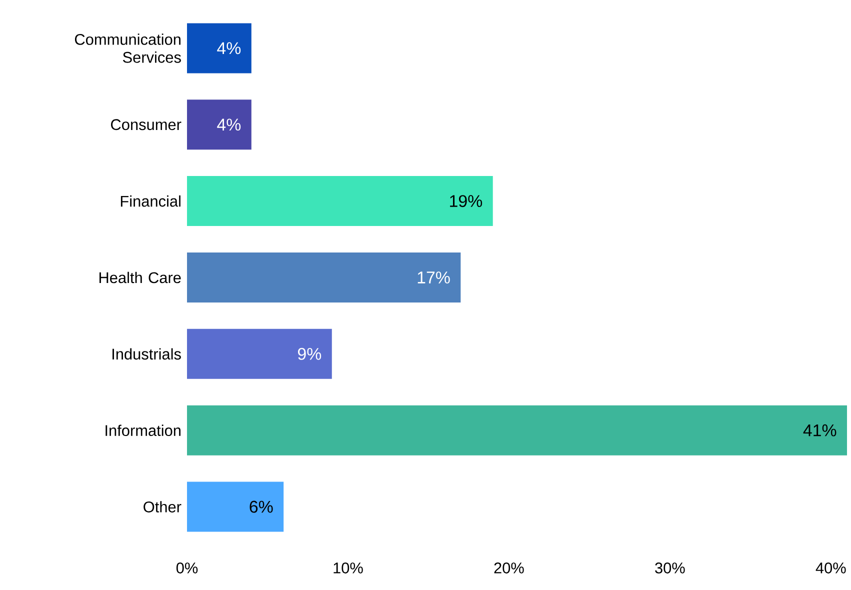  Describe the element at coordinates (140, 278) in the screenshot. I see `y-tick-label: Health Care` at that location.